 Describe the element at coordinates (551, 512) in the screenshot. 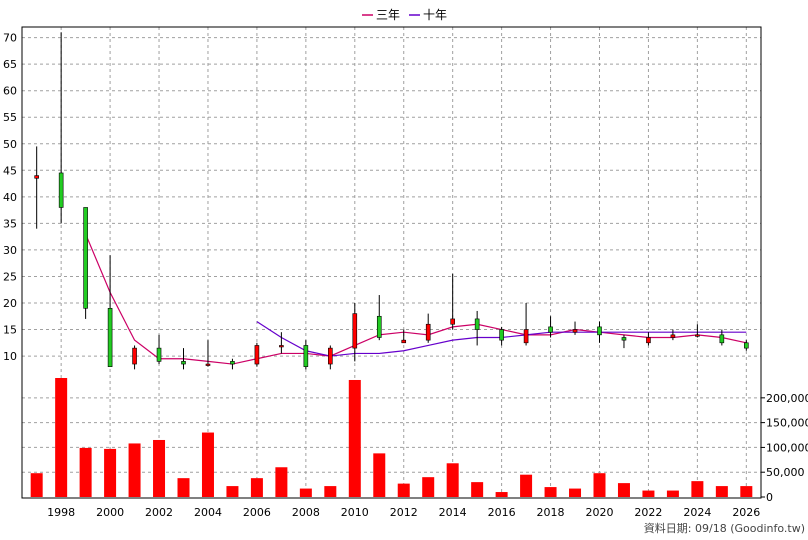

I see `x-tick-label: 2018` at that location.